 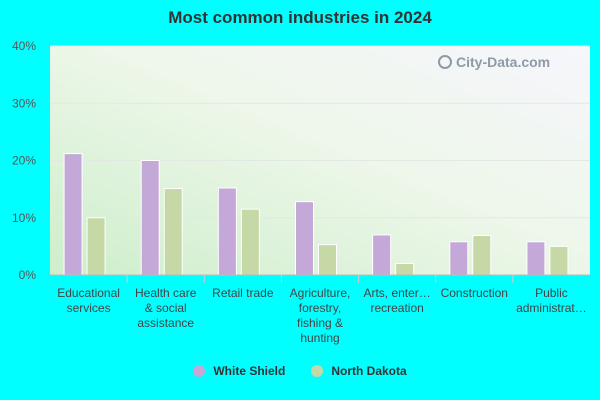 What do you see at coordinates (319, 338) in the screenshot?
I see `x-tick-label-line: hunting` at bounding box center [319, 338].